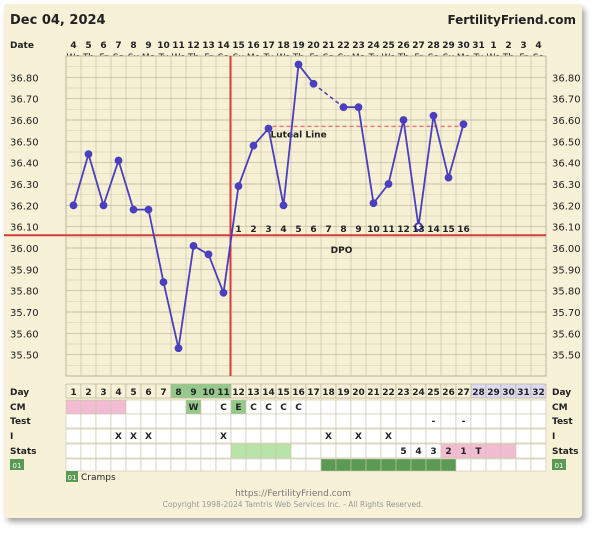  Describe the element at coordinates (418, 46) in the screenshot. I see `date-label: 27` at that location.